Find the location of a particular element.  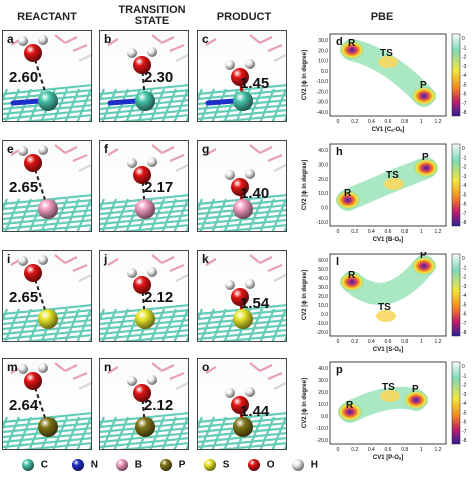

header-reactant: REACTANT is located at coordinates (47, 17).